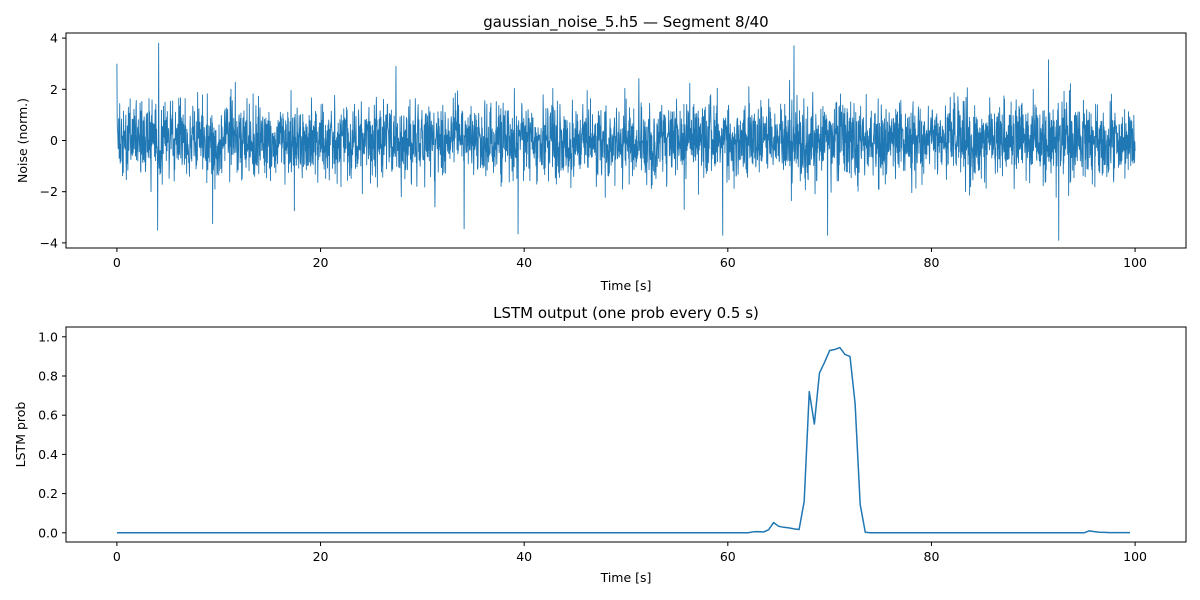 The height and width of the screenshot is (600, 1200). Describe the element at coordinates (48, 336) in the screenshot. I see `lstm-ytick-label: 1.0` at that location.